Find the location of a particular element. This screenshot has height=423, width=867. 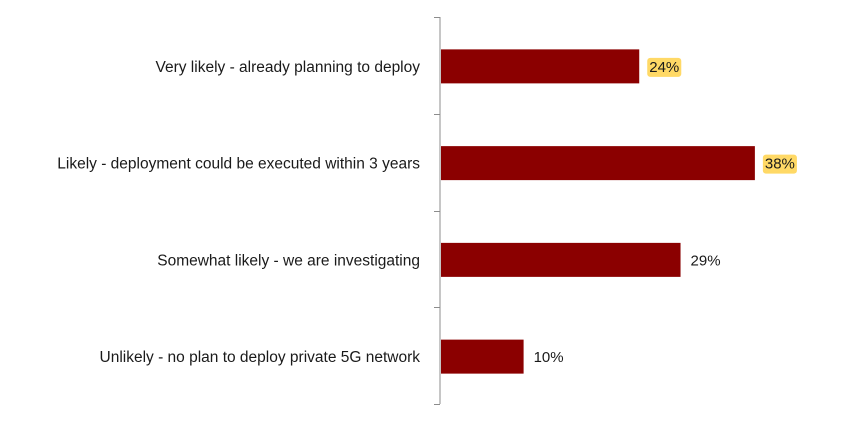

data-label: 29% is located at coordinates (706, 260).